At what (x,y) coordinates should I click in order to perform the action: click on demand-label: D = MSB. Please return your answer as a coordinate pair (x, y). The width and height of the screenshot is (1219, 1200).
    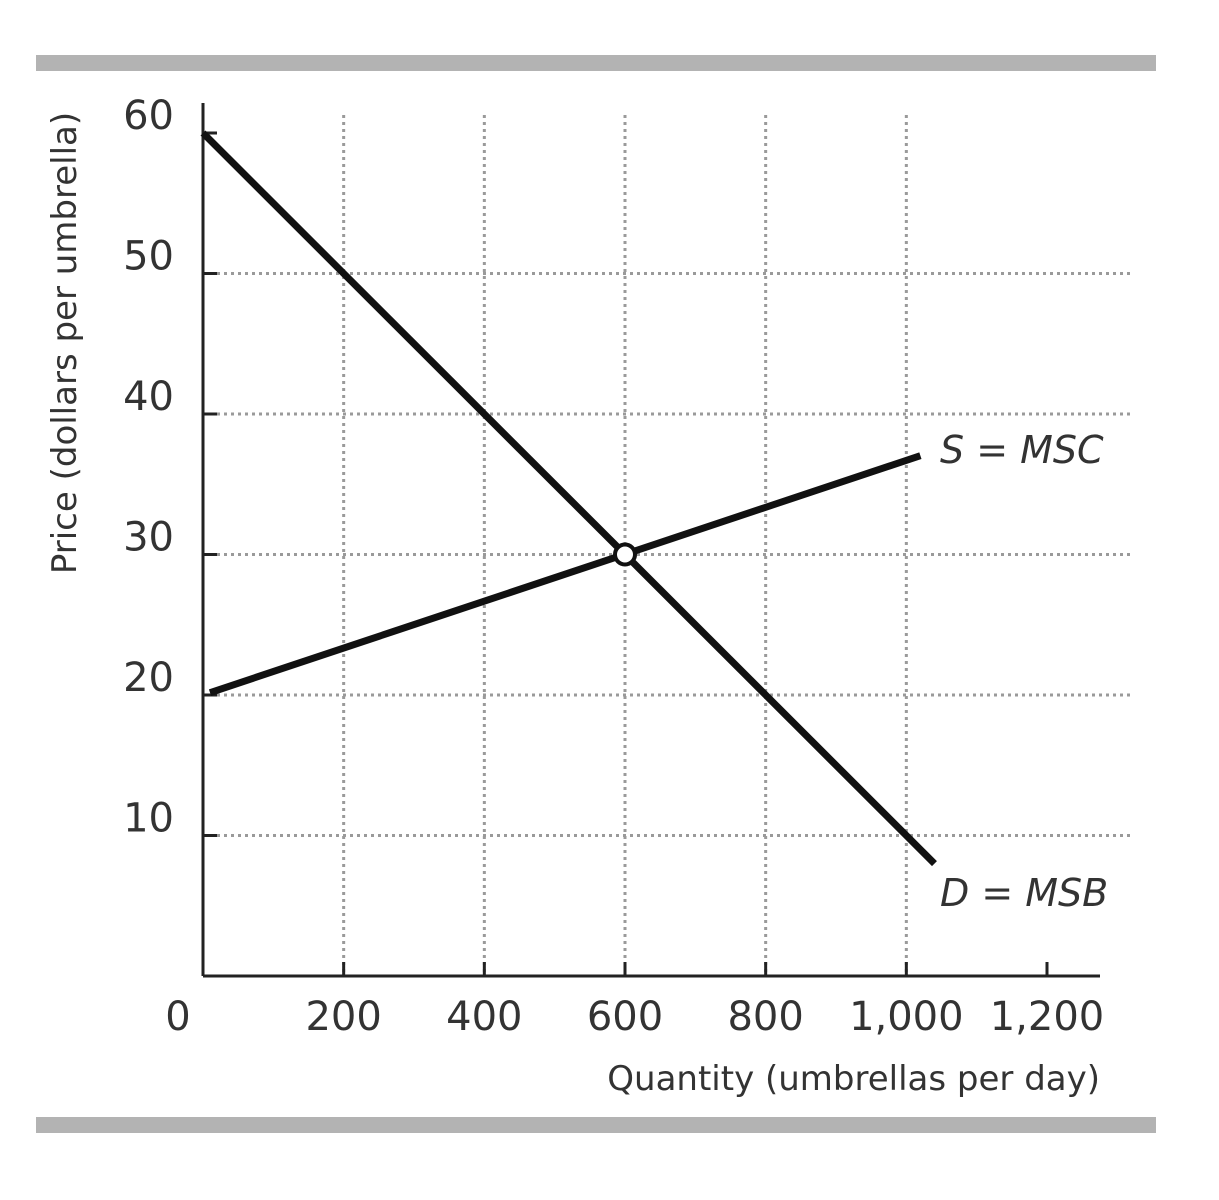
    Looking at the image, I should click on (1024, 893).